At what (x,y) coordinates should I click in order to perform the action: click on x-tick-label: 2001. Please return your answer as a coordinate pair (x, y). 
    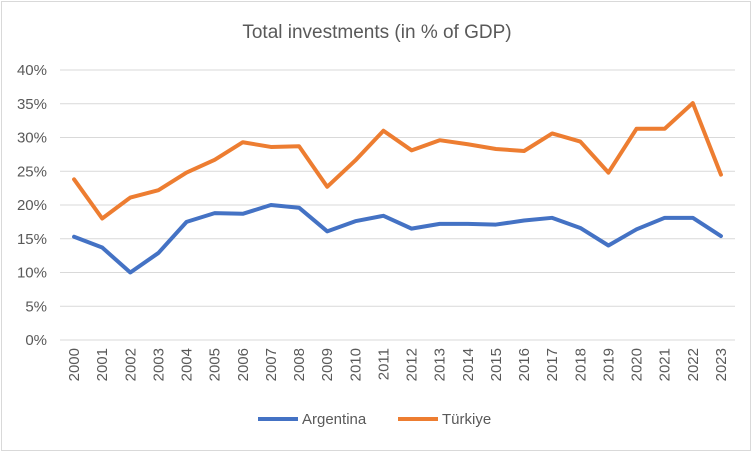
    Looking at the image, I should click on (102, 364).